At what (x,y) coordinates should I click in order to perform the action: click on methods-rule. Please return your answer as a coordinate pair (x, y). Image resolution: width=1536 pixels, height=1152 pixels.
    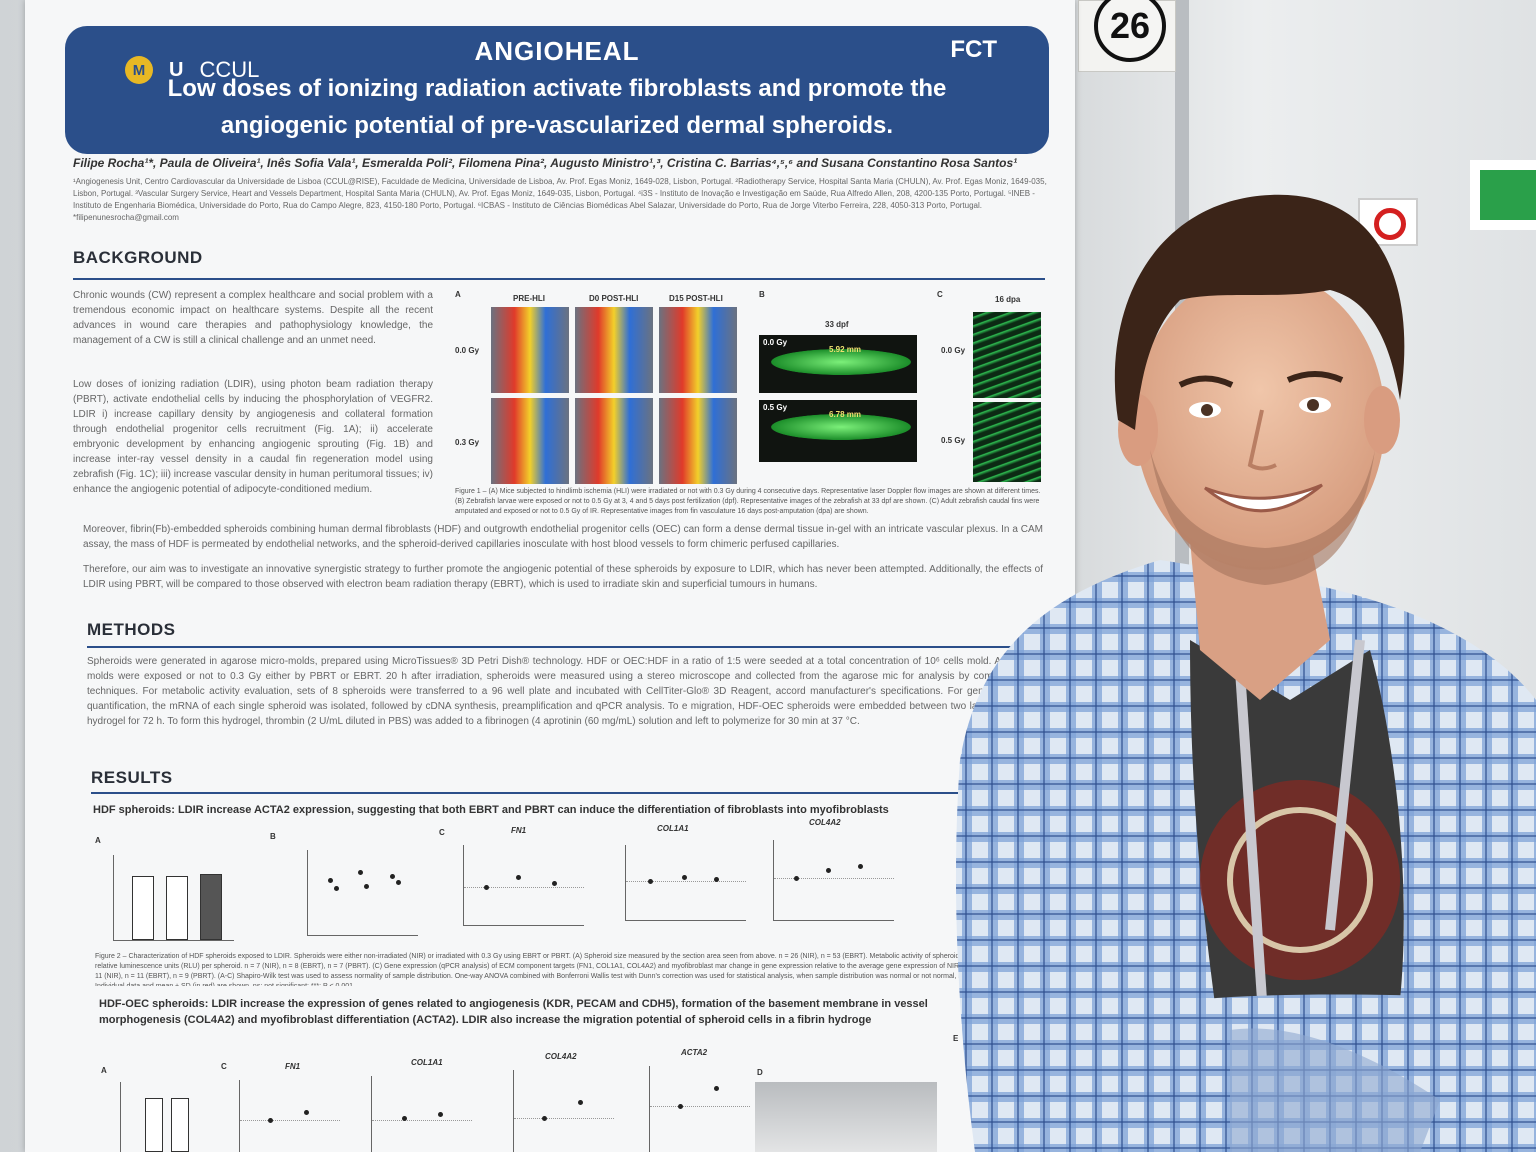
    Looking at the image, I should click on (567, 647).